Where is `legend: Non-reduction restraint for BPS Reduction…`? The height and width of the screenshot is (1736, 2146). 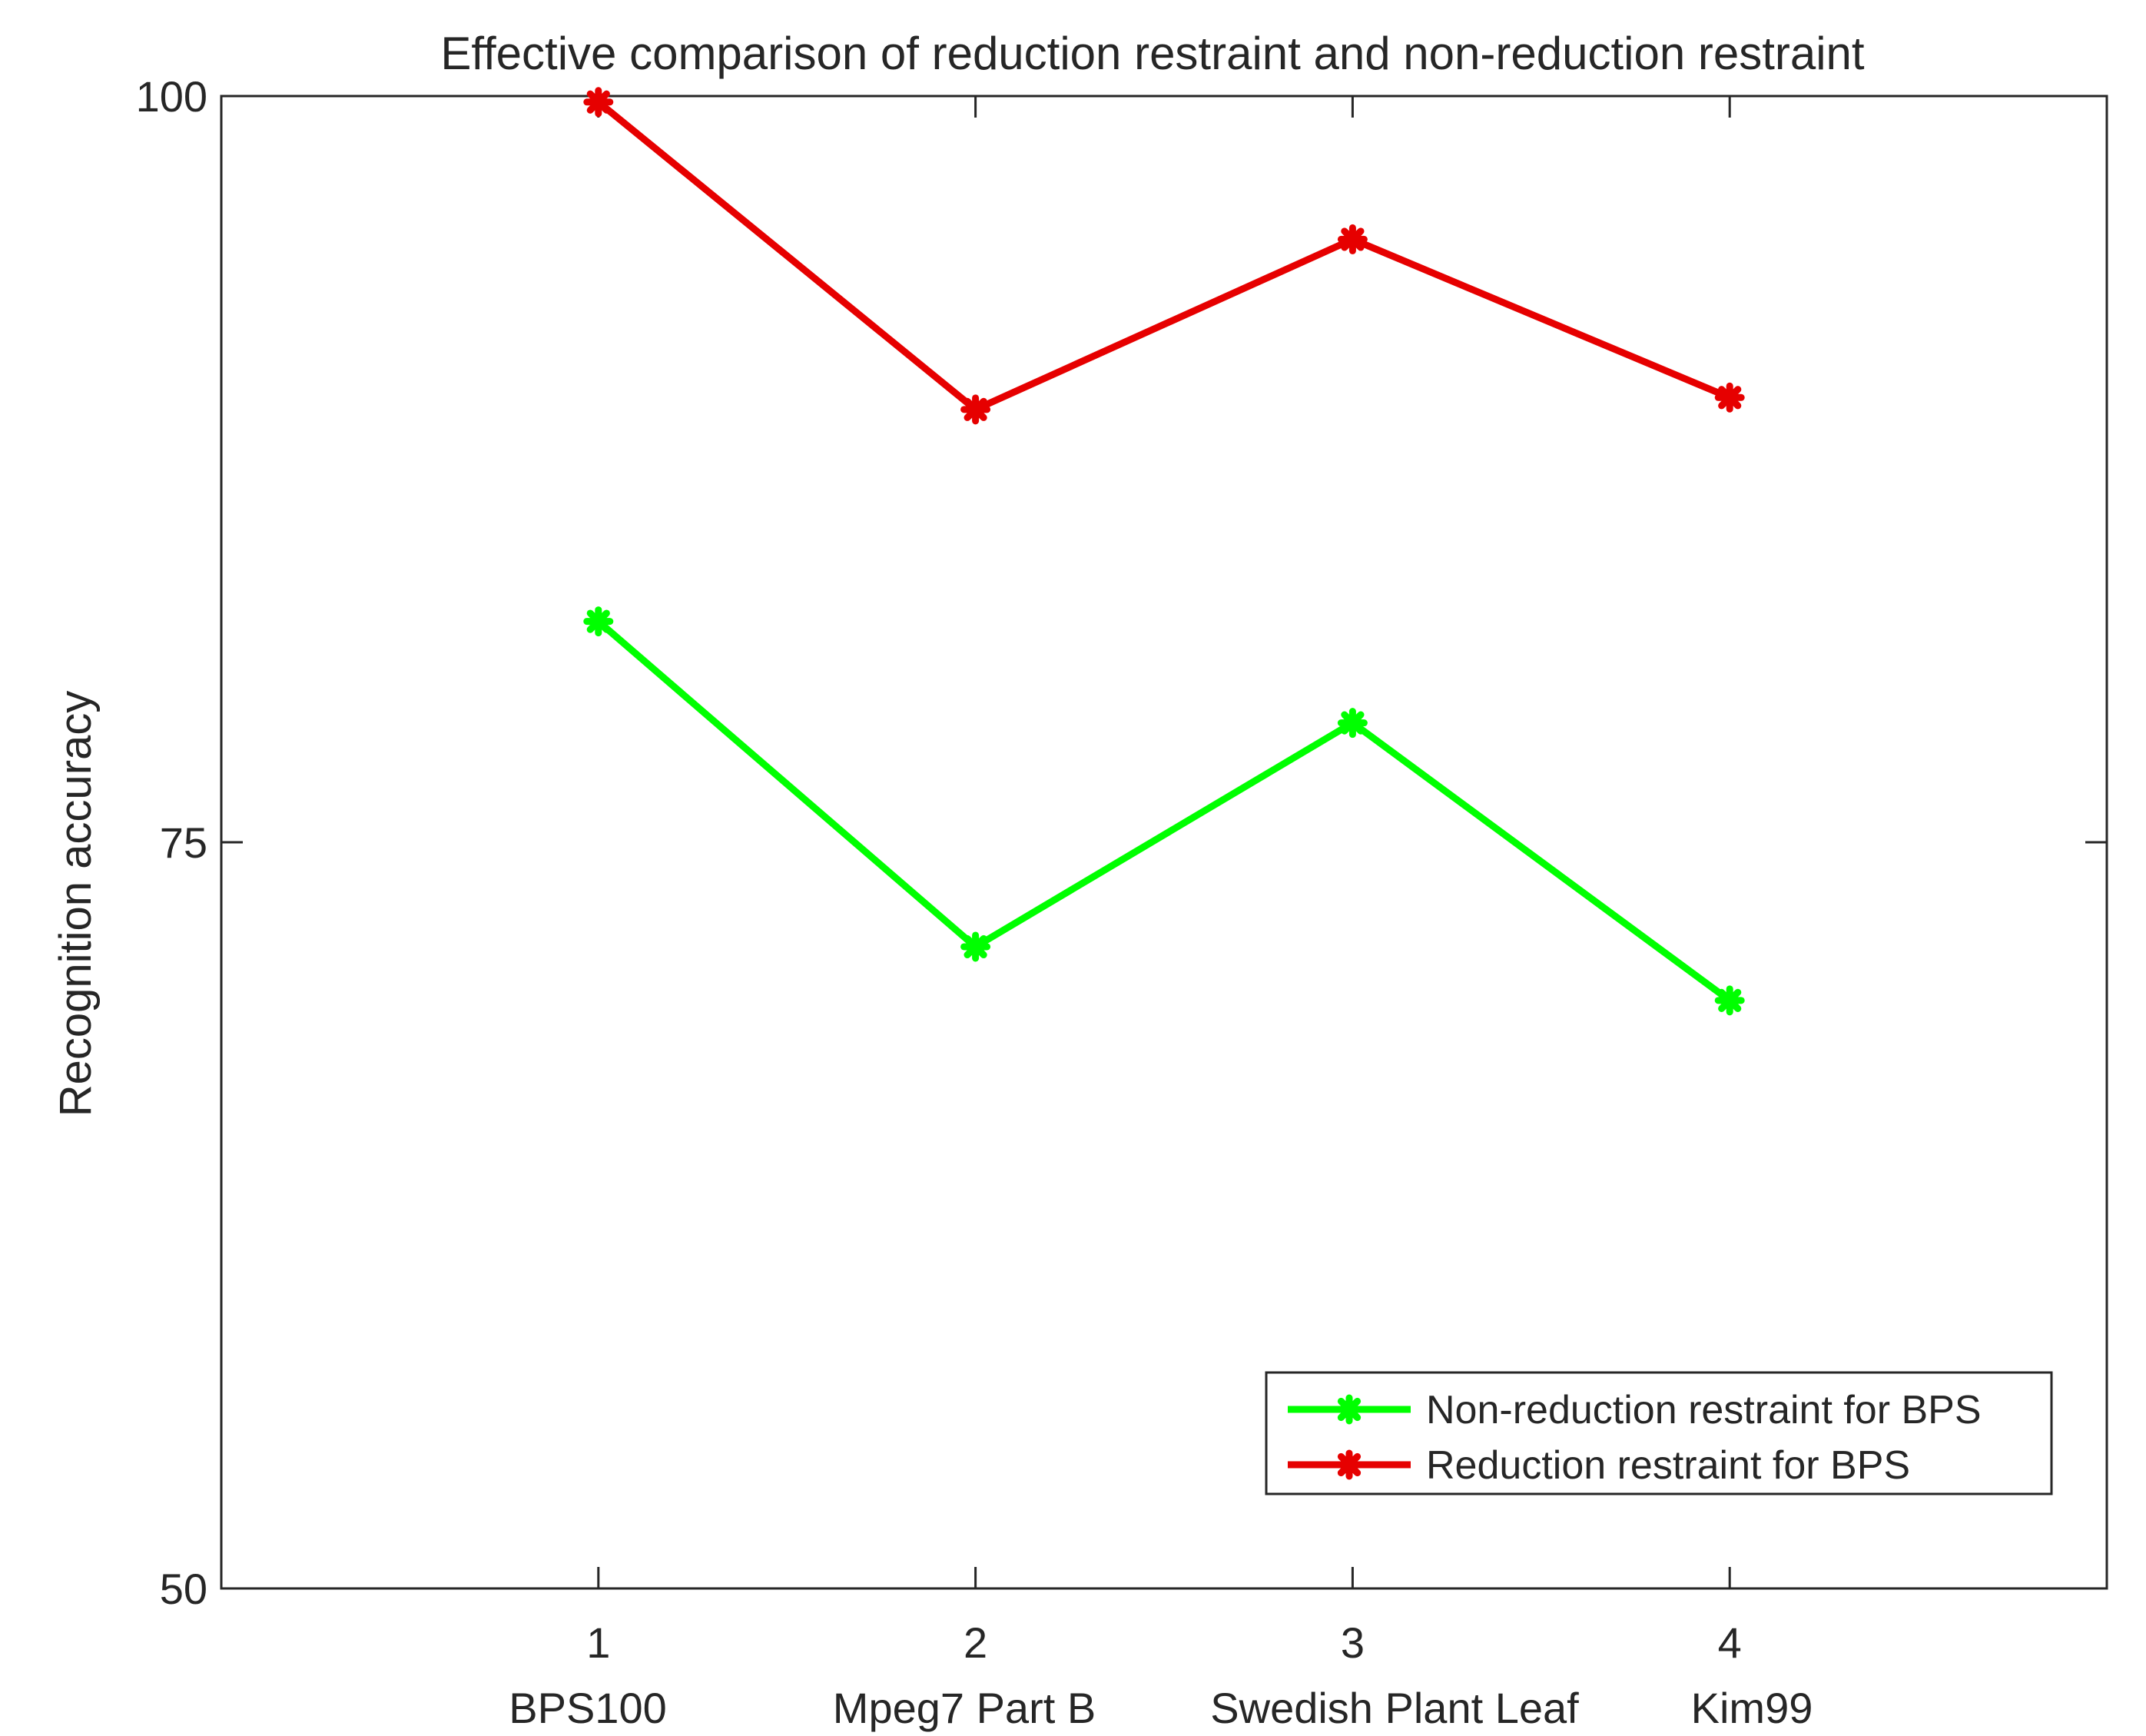 legend: Non-reduction restraint for BPS Reduction… is located at coordinates (1659, 1433).